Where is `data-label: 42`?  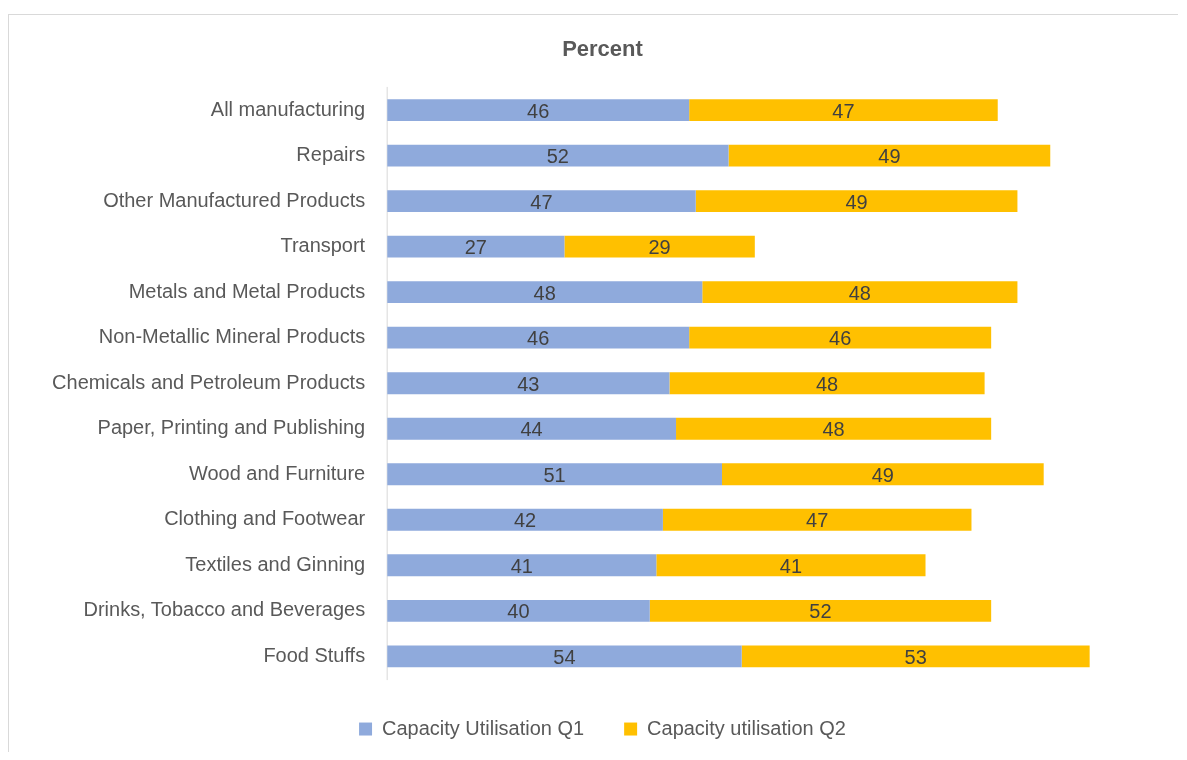
data-label: 42 is located at coordinates (525, 520).